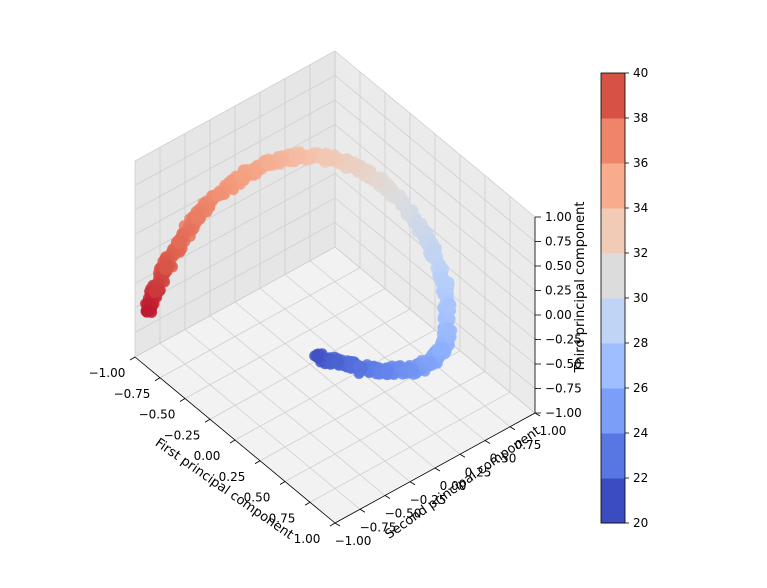  What do you see at coordinates (640, 253) in the screenshot?
I see `colorbar-tick-label: 32` at bounding box center [640, 253].